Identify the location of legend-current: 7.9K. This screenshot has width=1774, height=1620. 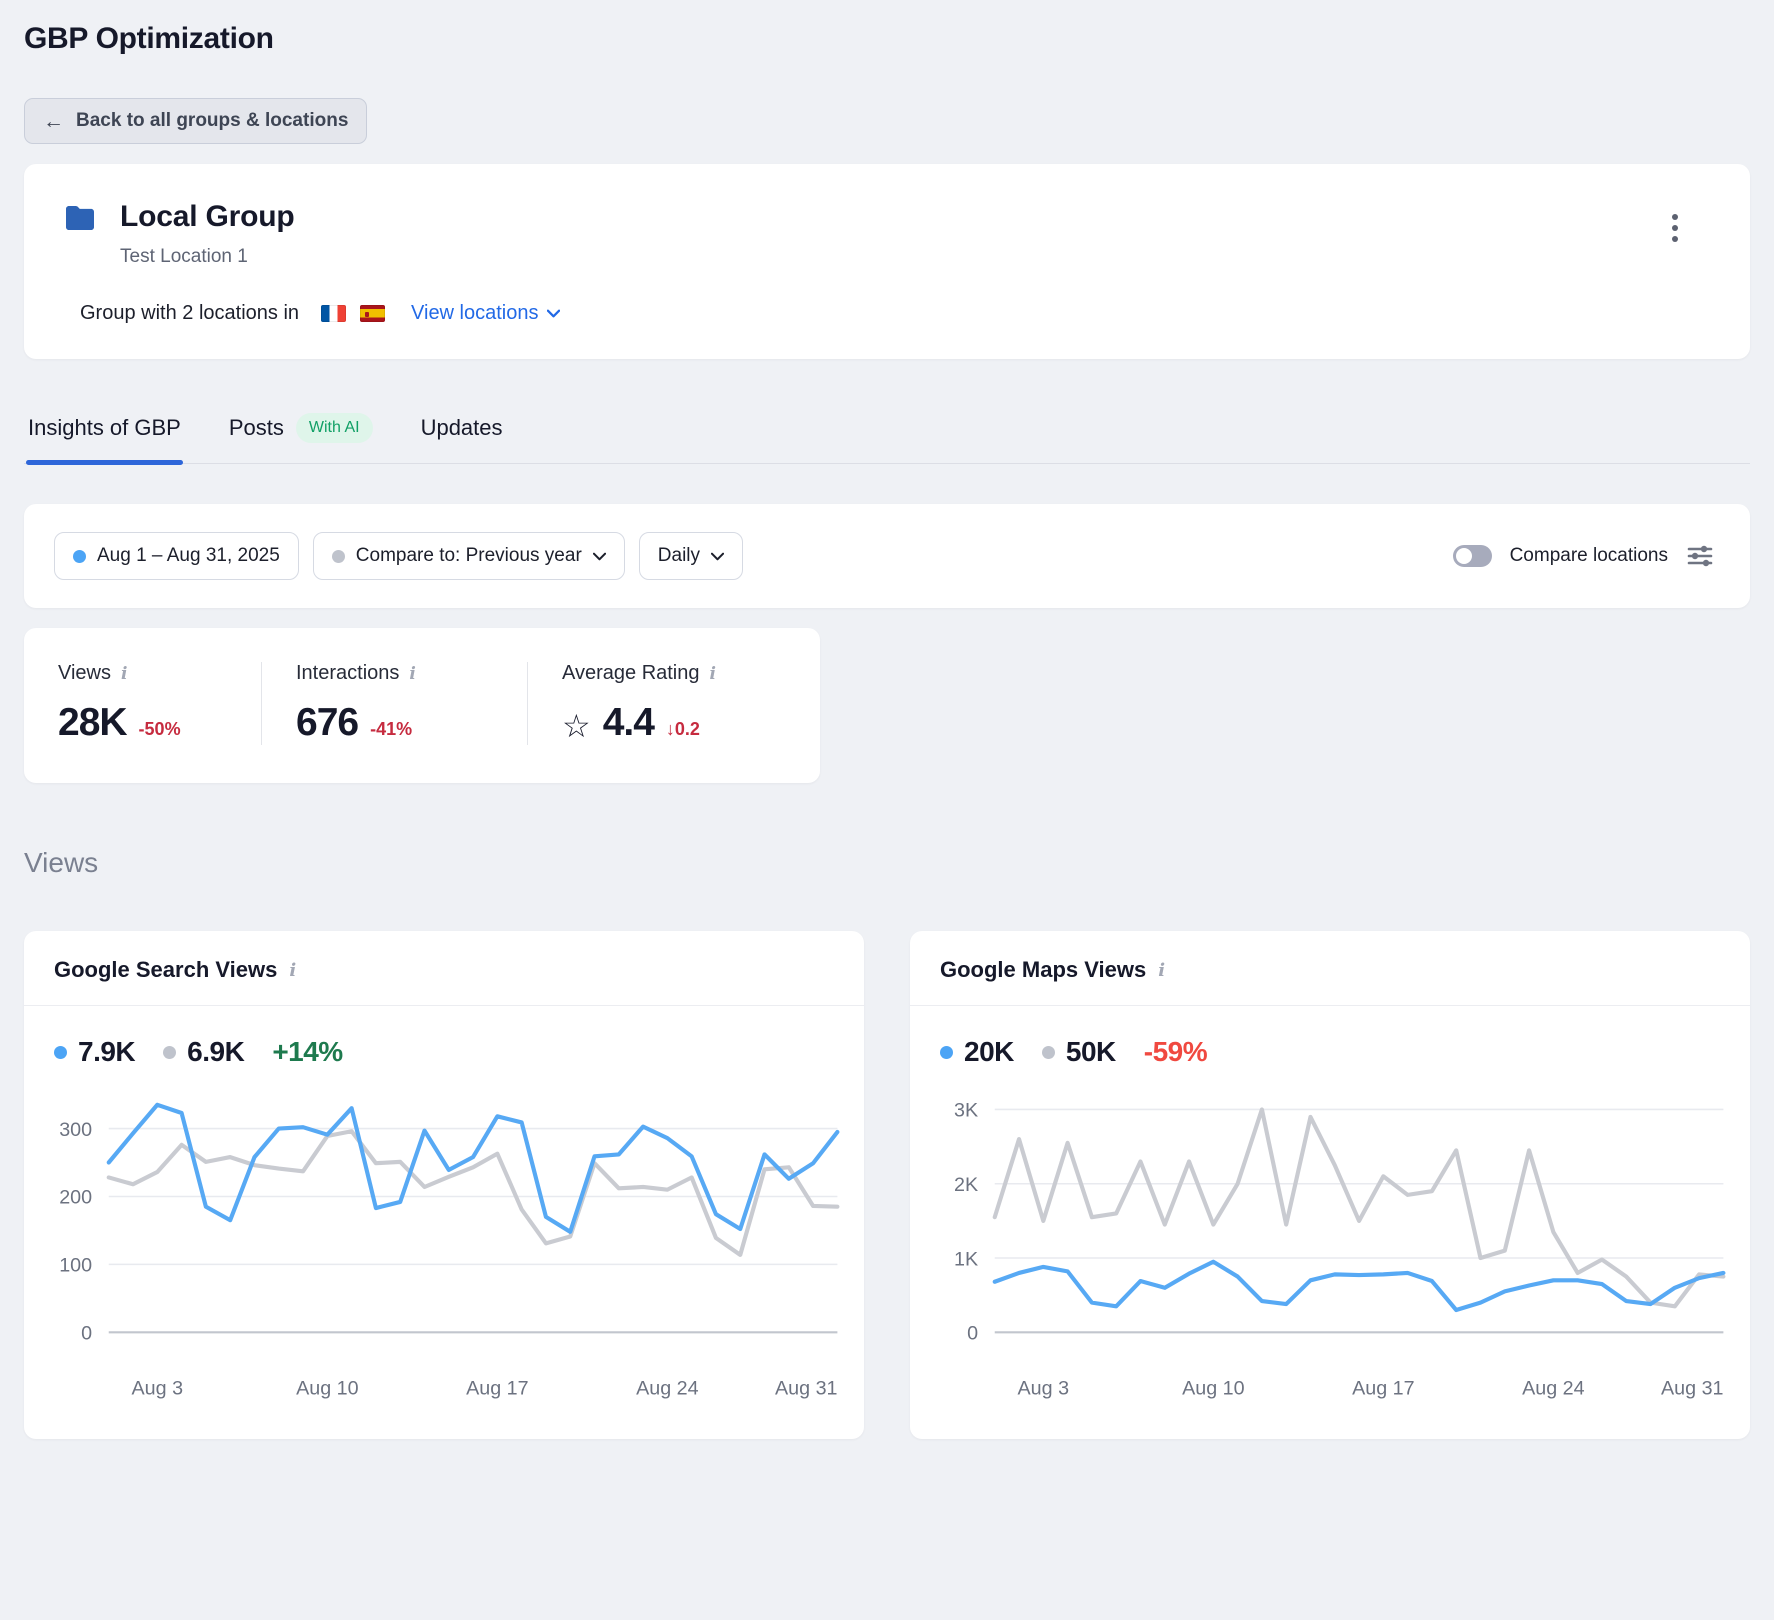
(95, 1052).